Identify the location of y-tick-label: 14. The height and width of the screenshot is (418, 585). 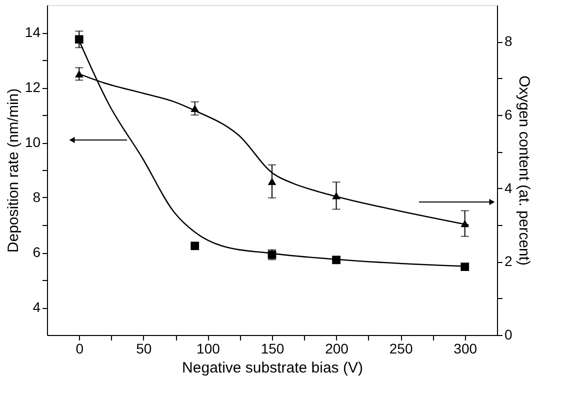
(32, 32).